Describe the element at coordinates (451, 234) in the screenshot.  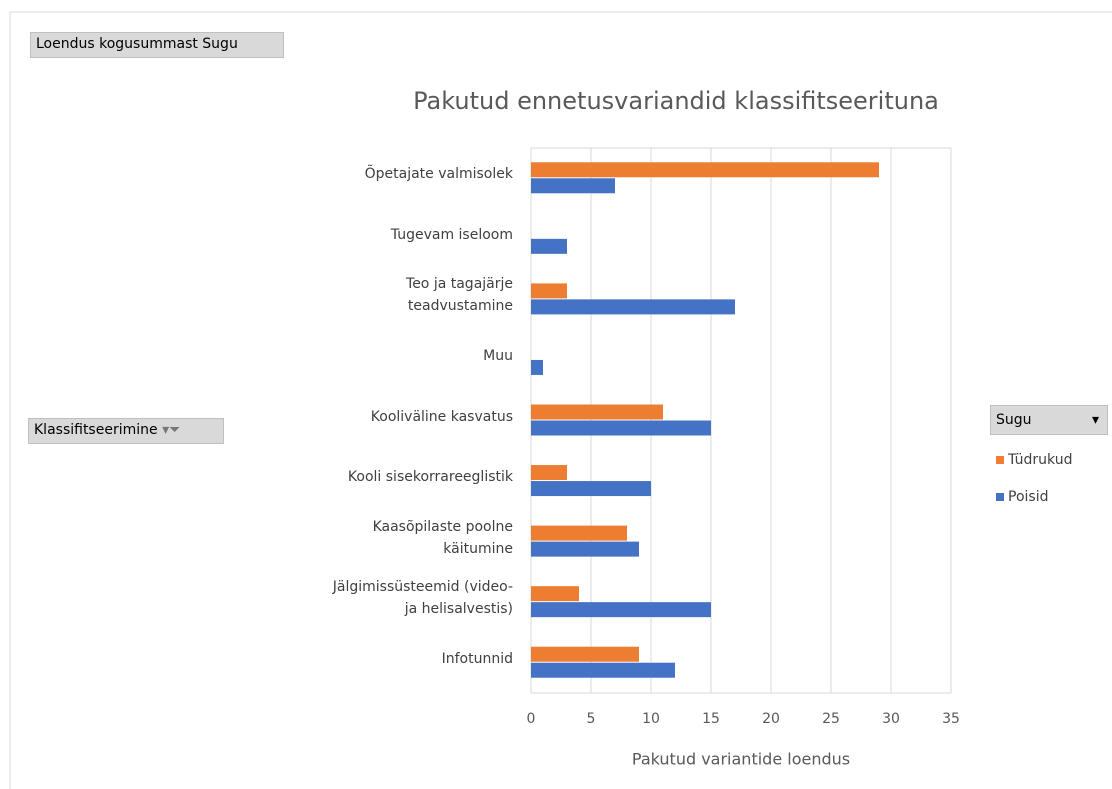
I see `y-tick-label: Tugevam iseloom` at that location.